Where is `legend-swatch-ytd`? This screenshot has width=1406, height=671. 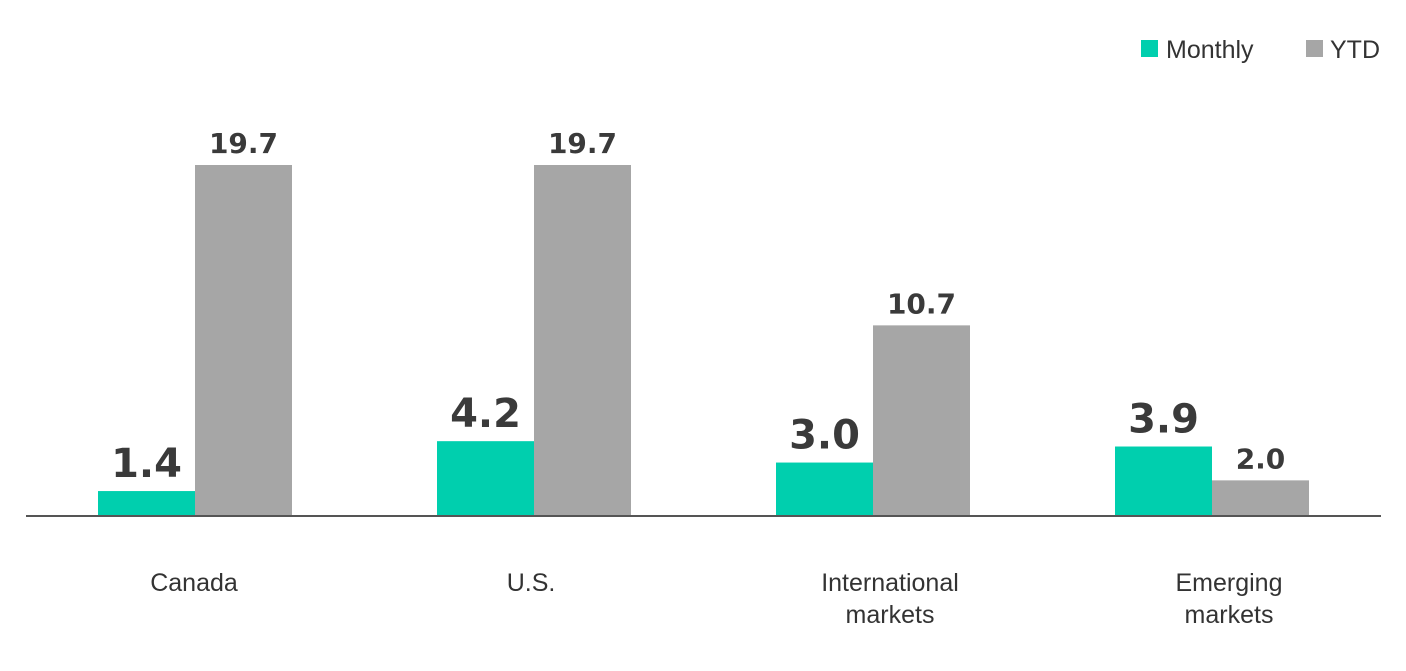
legend-swatch-ytd is located at coordinates (1314, 48).